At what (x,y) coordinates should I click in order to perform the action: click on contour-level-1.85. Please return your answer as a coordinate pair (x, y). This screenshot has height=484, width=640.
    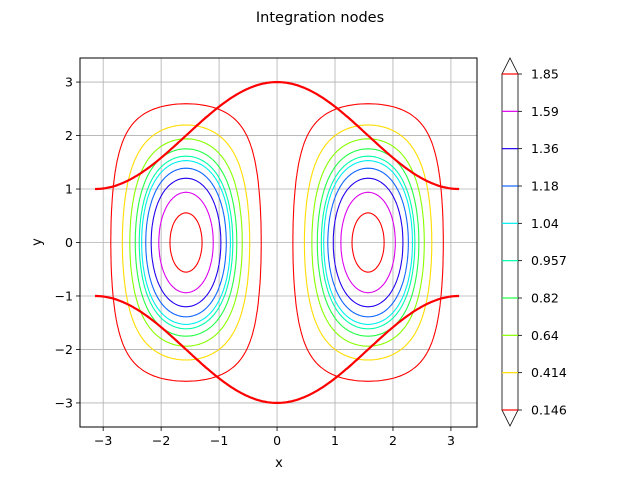
    Looking at the image, I should click on (277, 242).